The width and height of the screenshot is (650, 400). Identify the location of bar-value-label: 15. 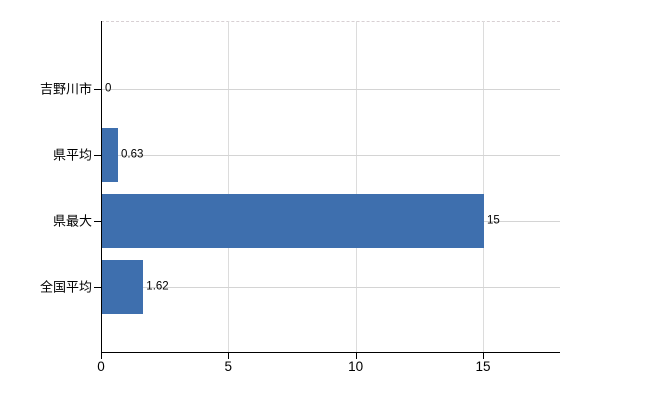
(493, 220).